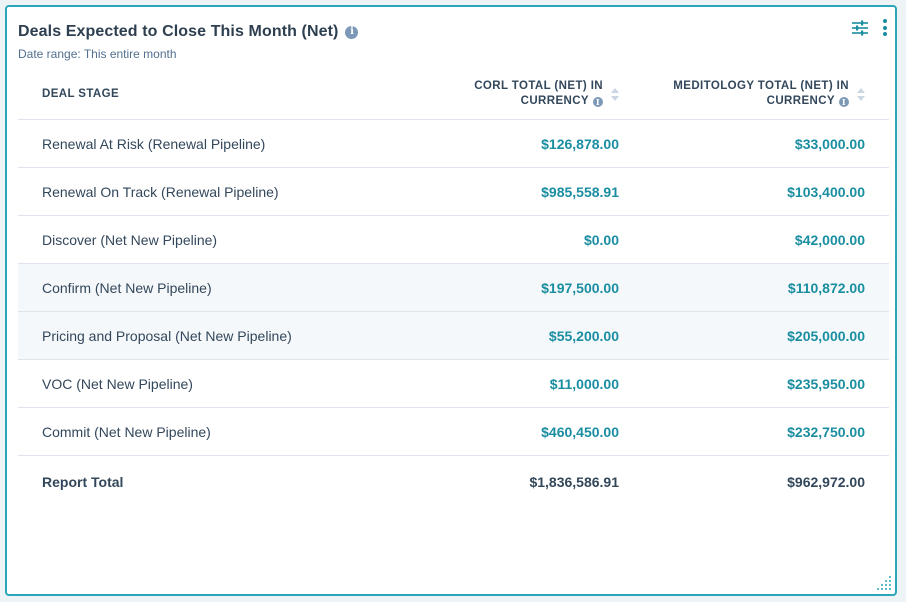  I want to click on meditology-total-link: $103,400.00, so click(766, 191).